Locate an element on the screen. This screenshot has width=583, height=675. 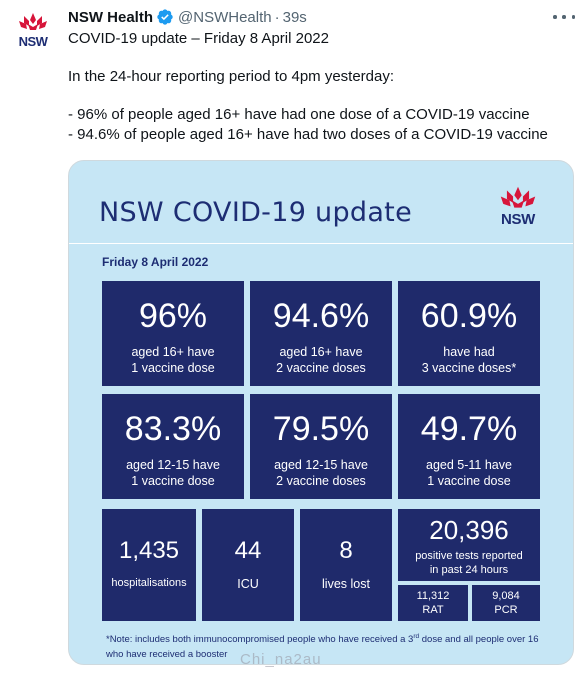
deaths-label: lives lost is located at coordinates (346, 584).